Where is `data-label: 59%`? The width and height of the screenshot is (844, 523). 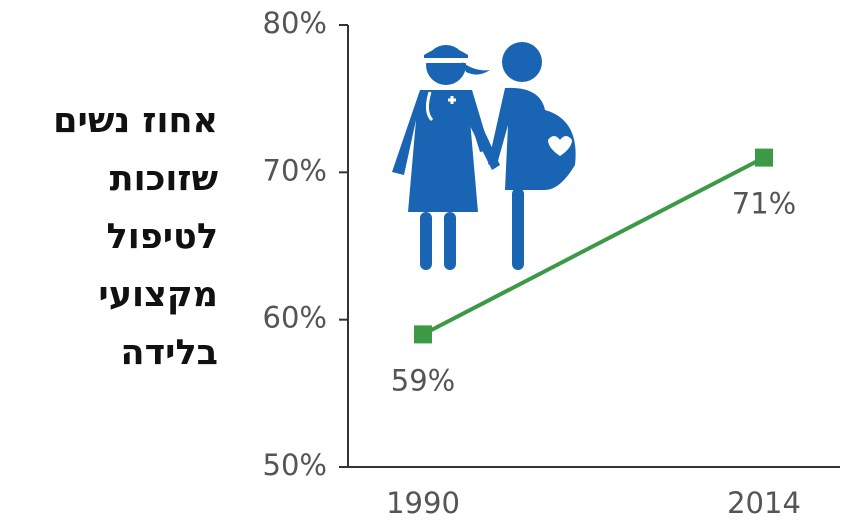
data-label: 59% is located at coordinates (423, 380).